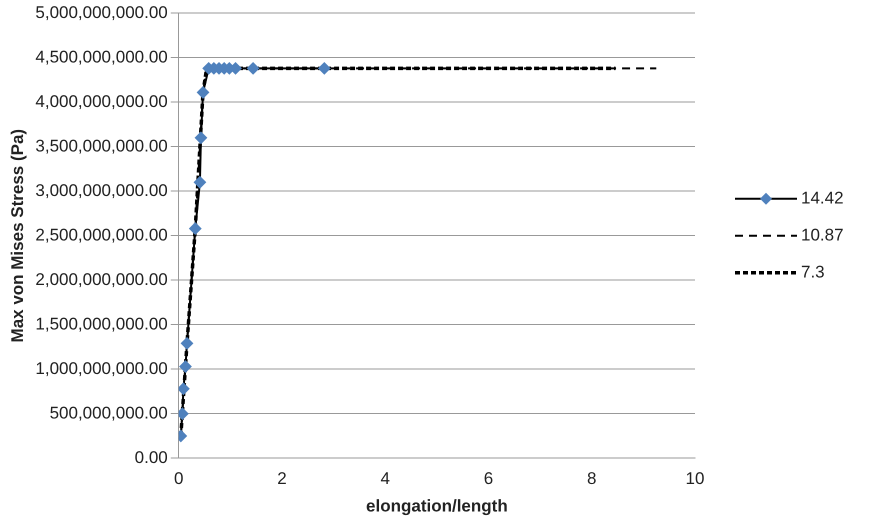  Describe the element at coordinates (109, 412) in the screenshot. I see `y-tick-label: 500,000,000.00` at that location.